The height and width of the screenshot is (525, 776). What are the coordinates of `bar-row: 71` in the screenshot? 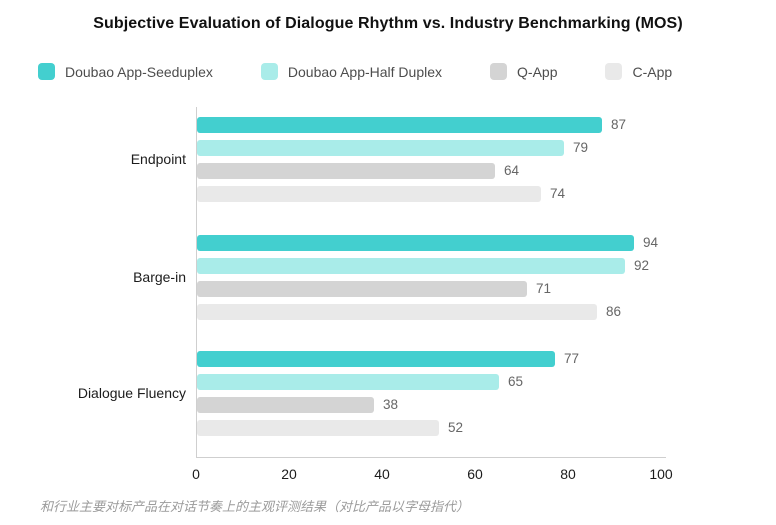 It's located at (427, 289).